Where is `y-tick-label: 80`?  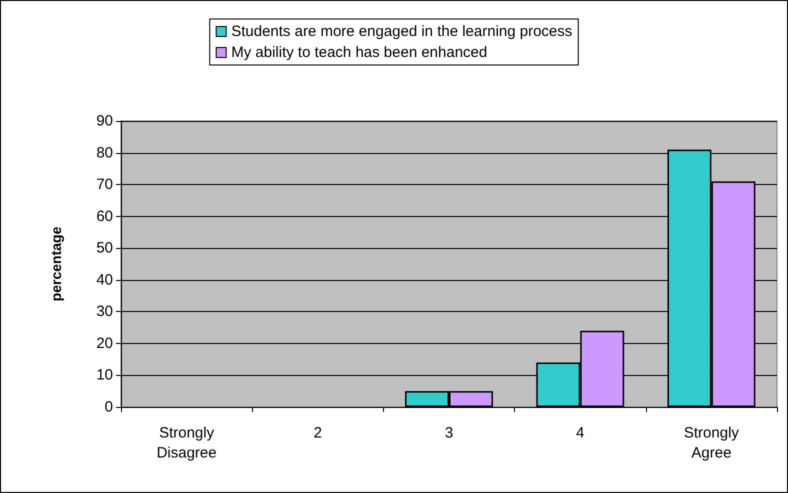
y-tick-label: 80 is located at coordinates (104, 153).